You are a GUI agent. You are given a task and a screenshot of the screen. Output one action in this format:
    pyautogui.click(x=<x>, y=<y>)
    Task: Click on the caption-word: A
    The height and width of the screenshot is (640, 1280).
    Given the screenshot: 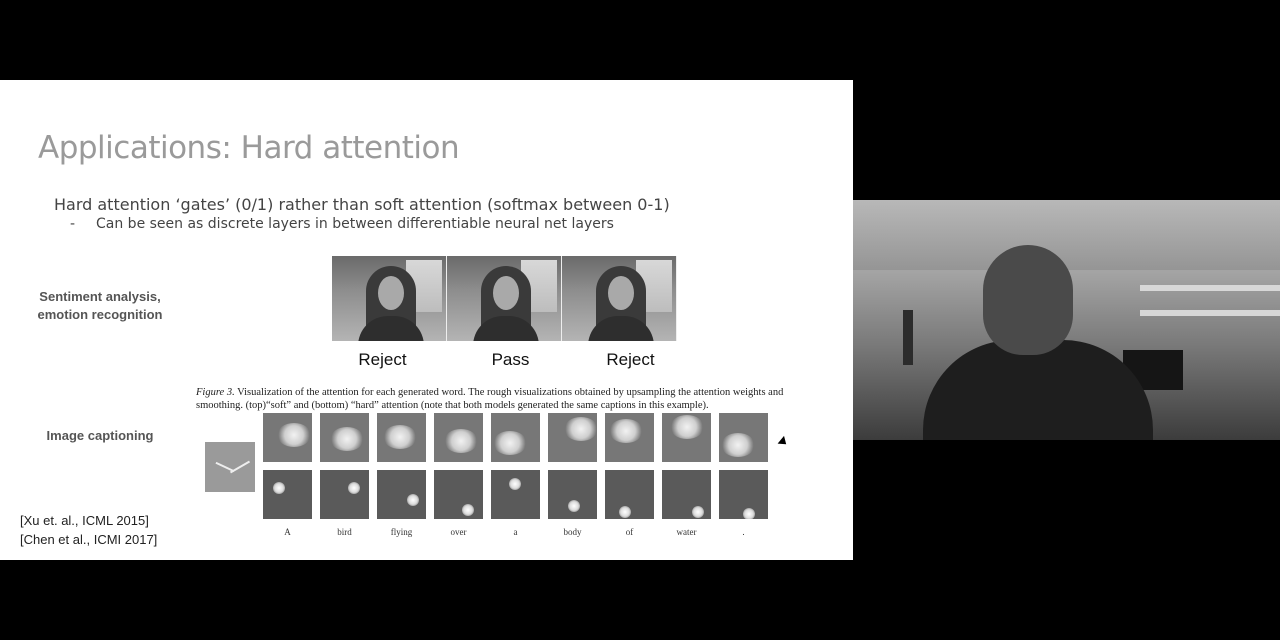 What is the action you would take?
    pyautogui.click(x=287, y=532)
    